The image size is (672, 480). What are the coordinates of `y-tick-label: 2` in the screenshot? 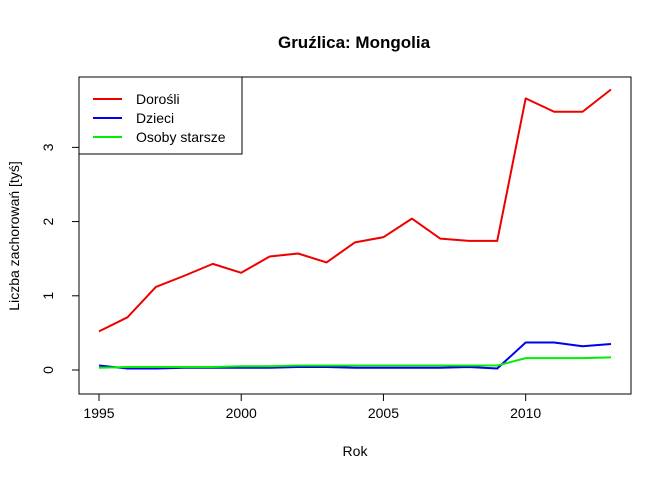 It's located at (48, 221).